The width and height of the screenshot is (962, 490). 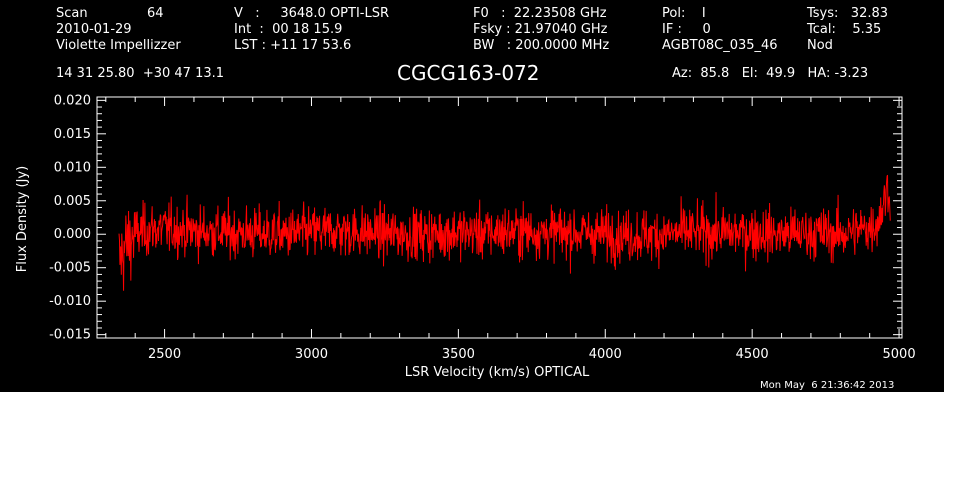 I want to click on scan-number: 64, so click(x=155, y=13).